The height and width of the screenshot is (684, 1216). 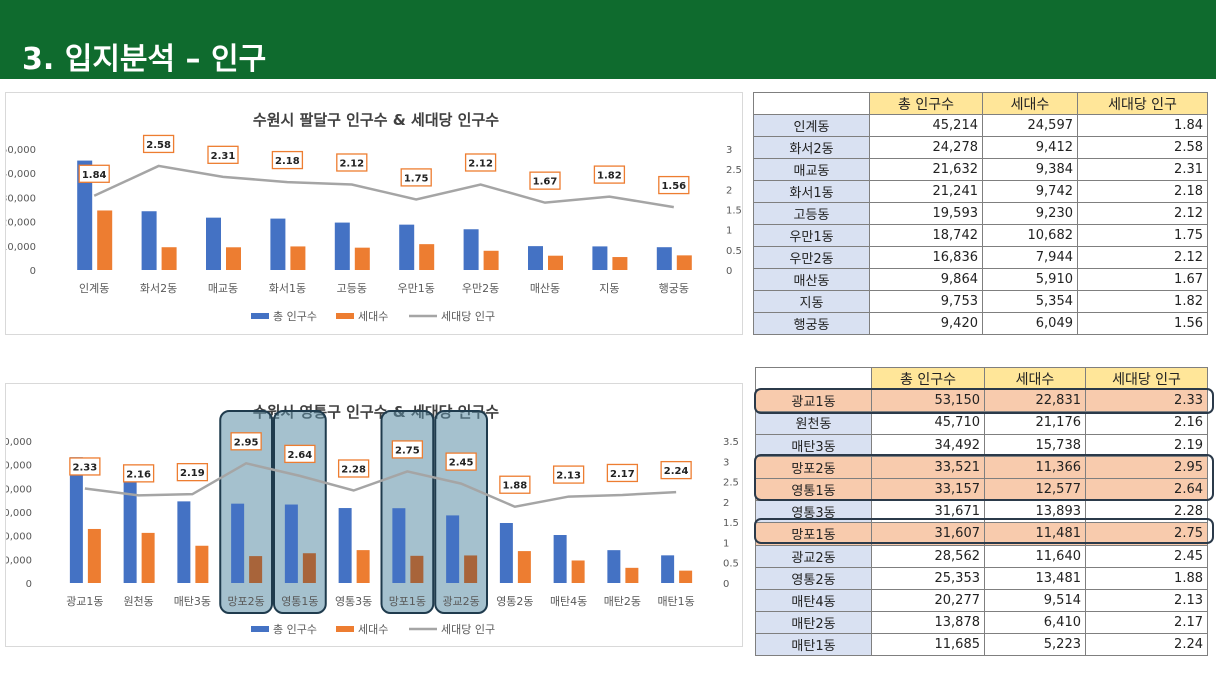 I want to click on cell-ratio: 2.24, so click(x=1146, y=645).